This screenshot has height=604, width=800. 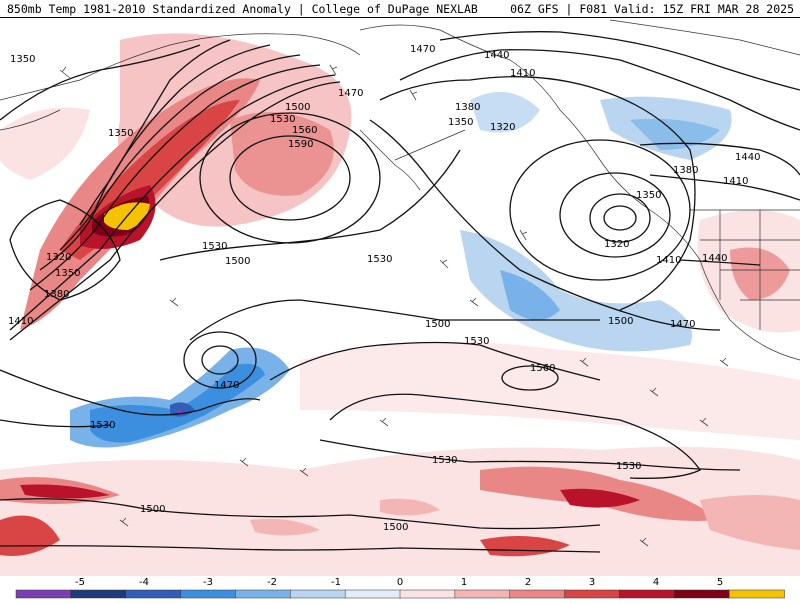 I want to click on colorbar-label: -5, so click(x=80, y=582).